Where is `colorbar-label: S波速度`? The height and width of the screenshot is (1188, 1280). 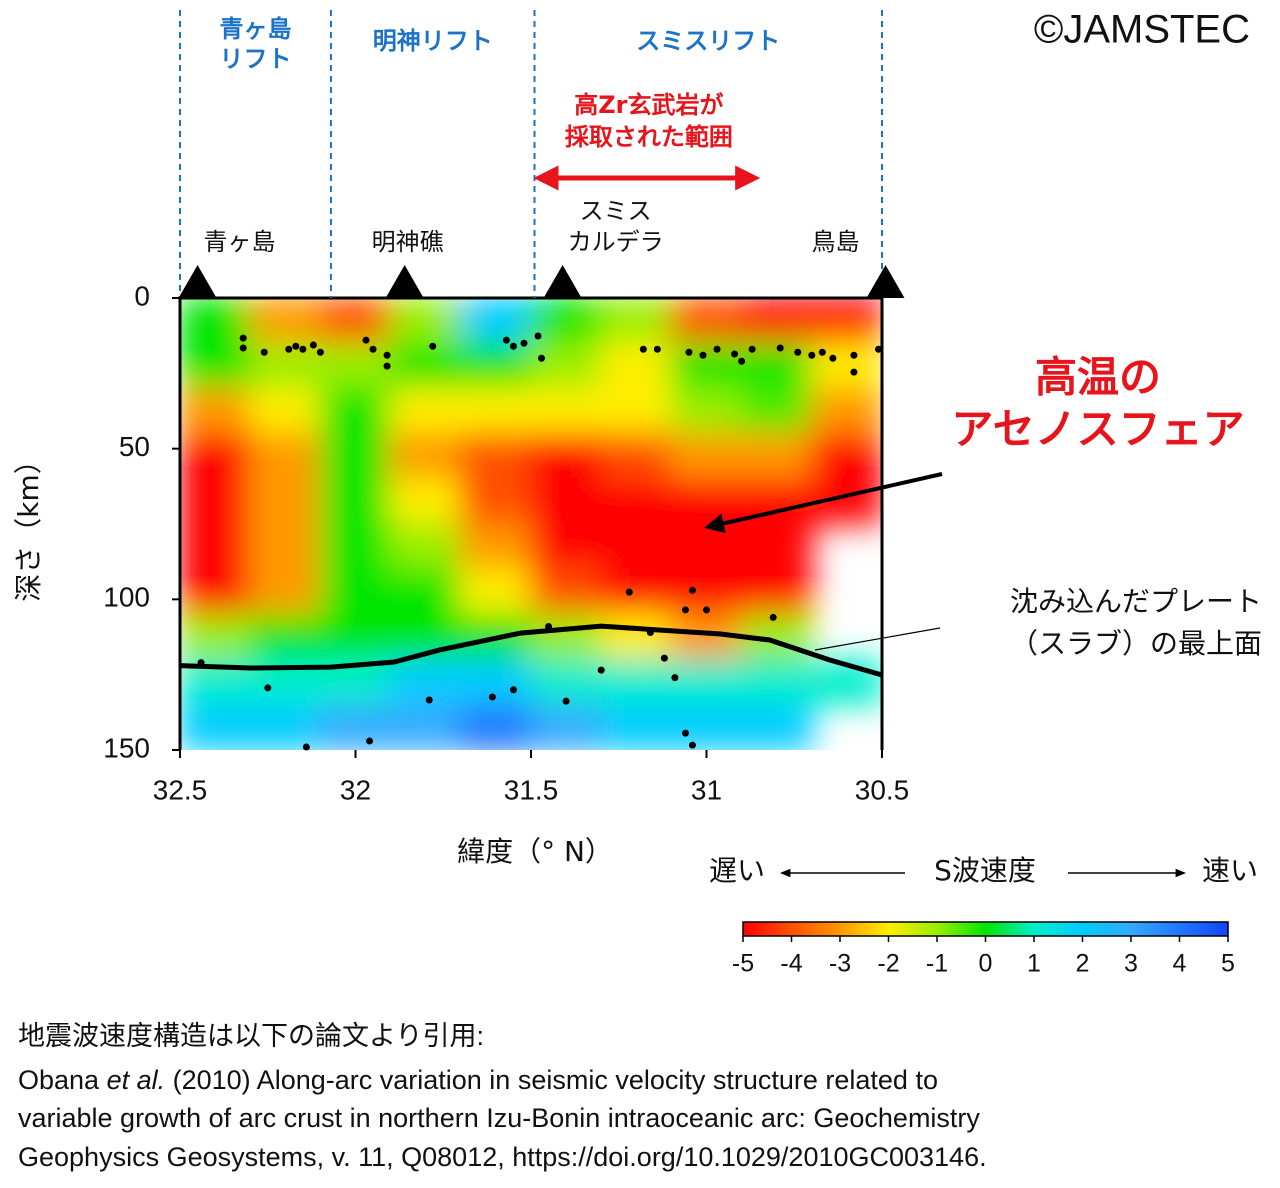 colorbar-label: S波速度 is located at coordinates (985, 870).